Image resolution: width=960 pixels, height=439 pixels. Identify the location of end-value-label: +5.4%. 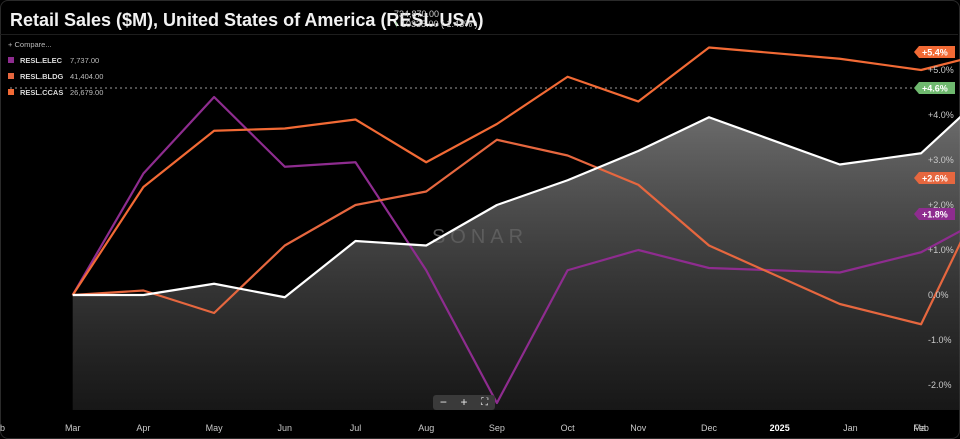
(935, 53).